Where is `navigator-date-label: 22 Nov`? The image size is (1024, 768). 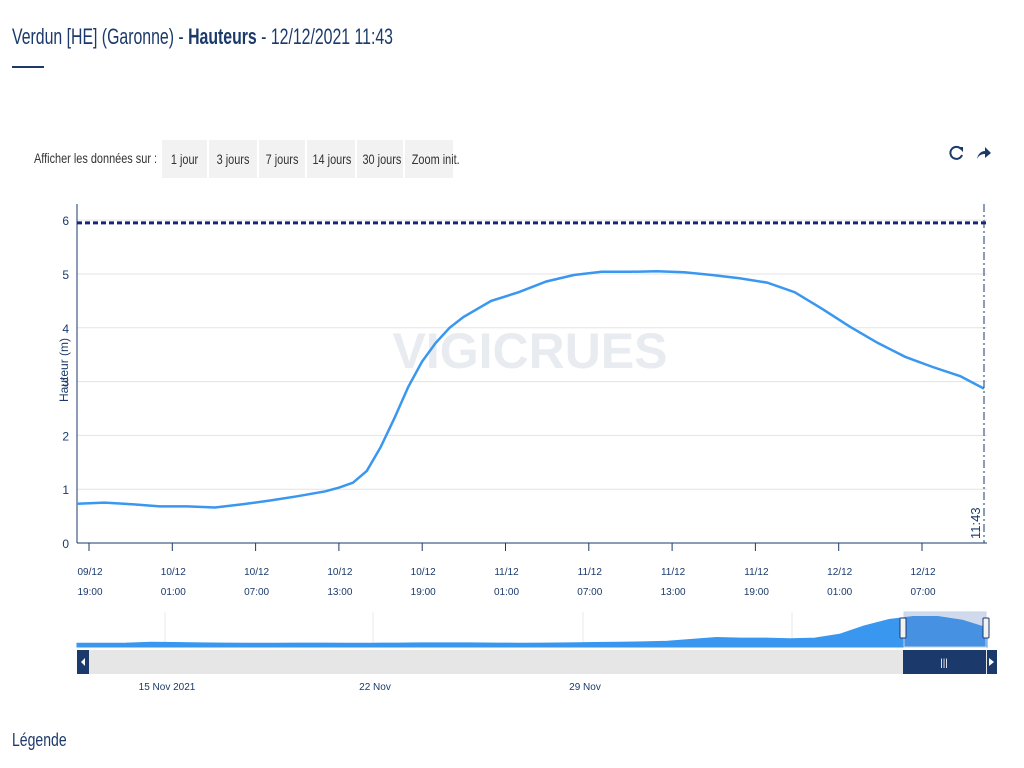
navigator-date-label: 22 Nov is located at coordinates (375, 687).